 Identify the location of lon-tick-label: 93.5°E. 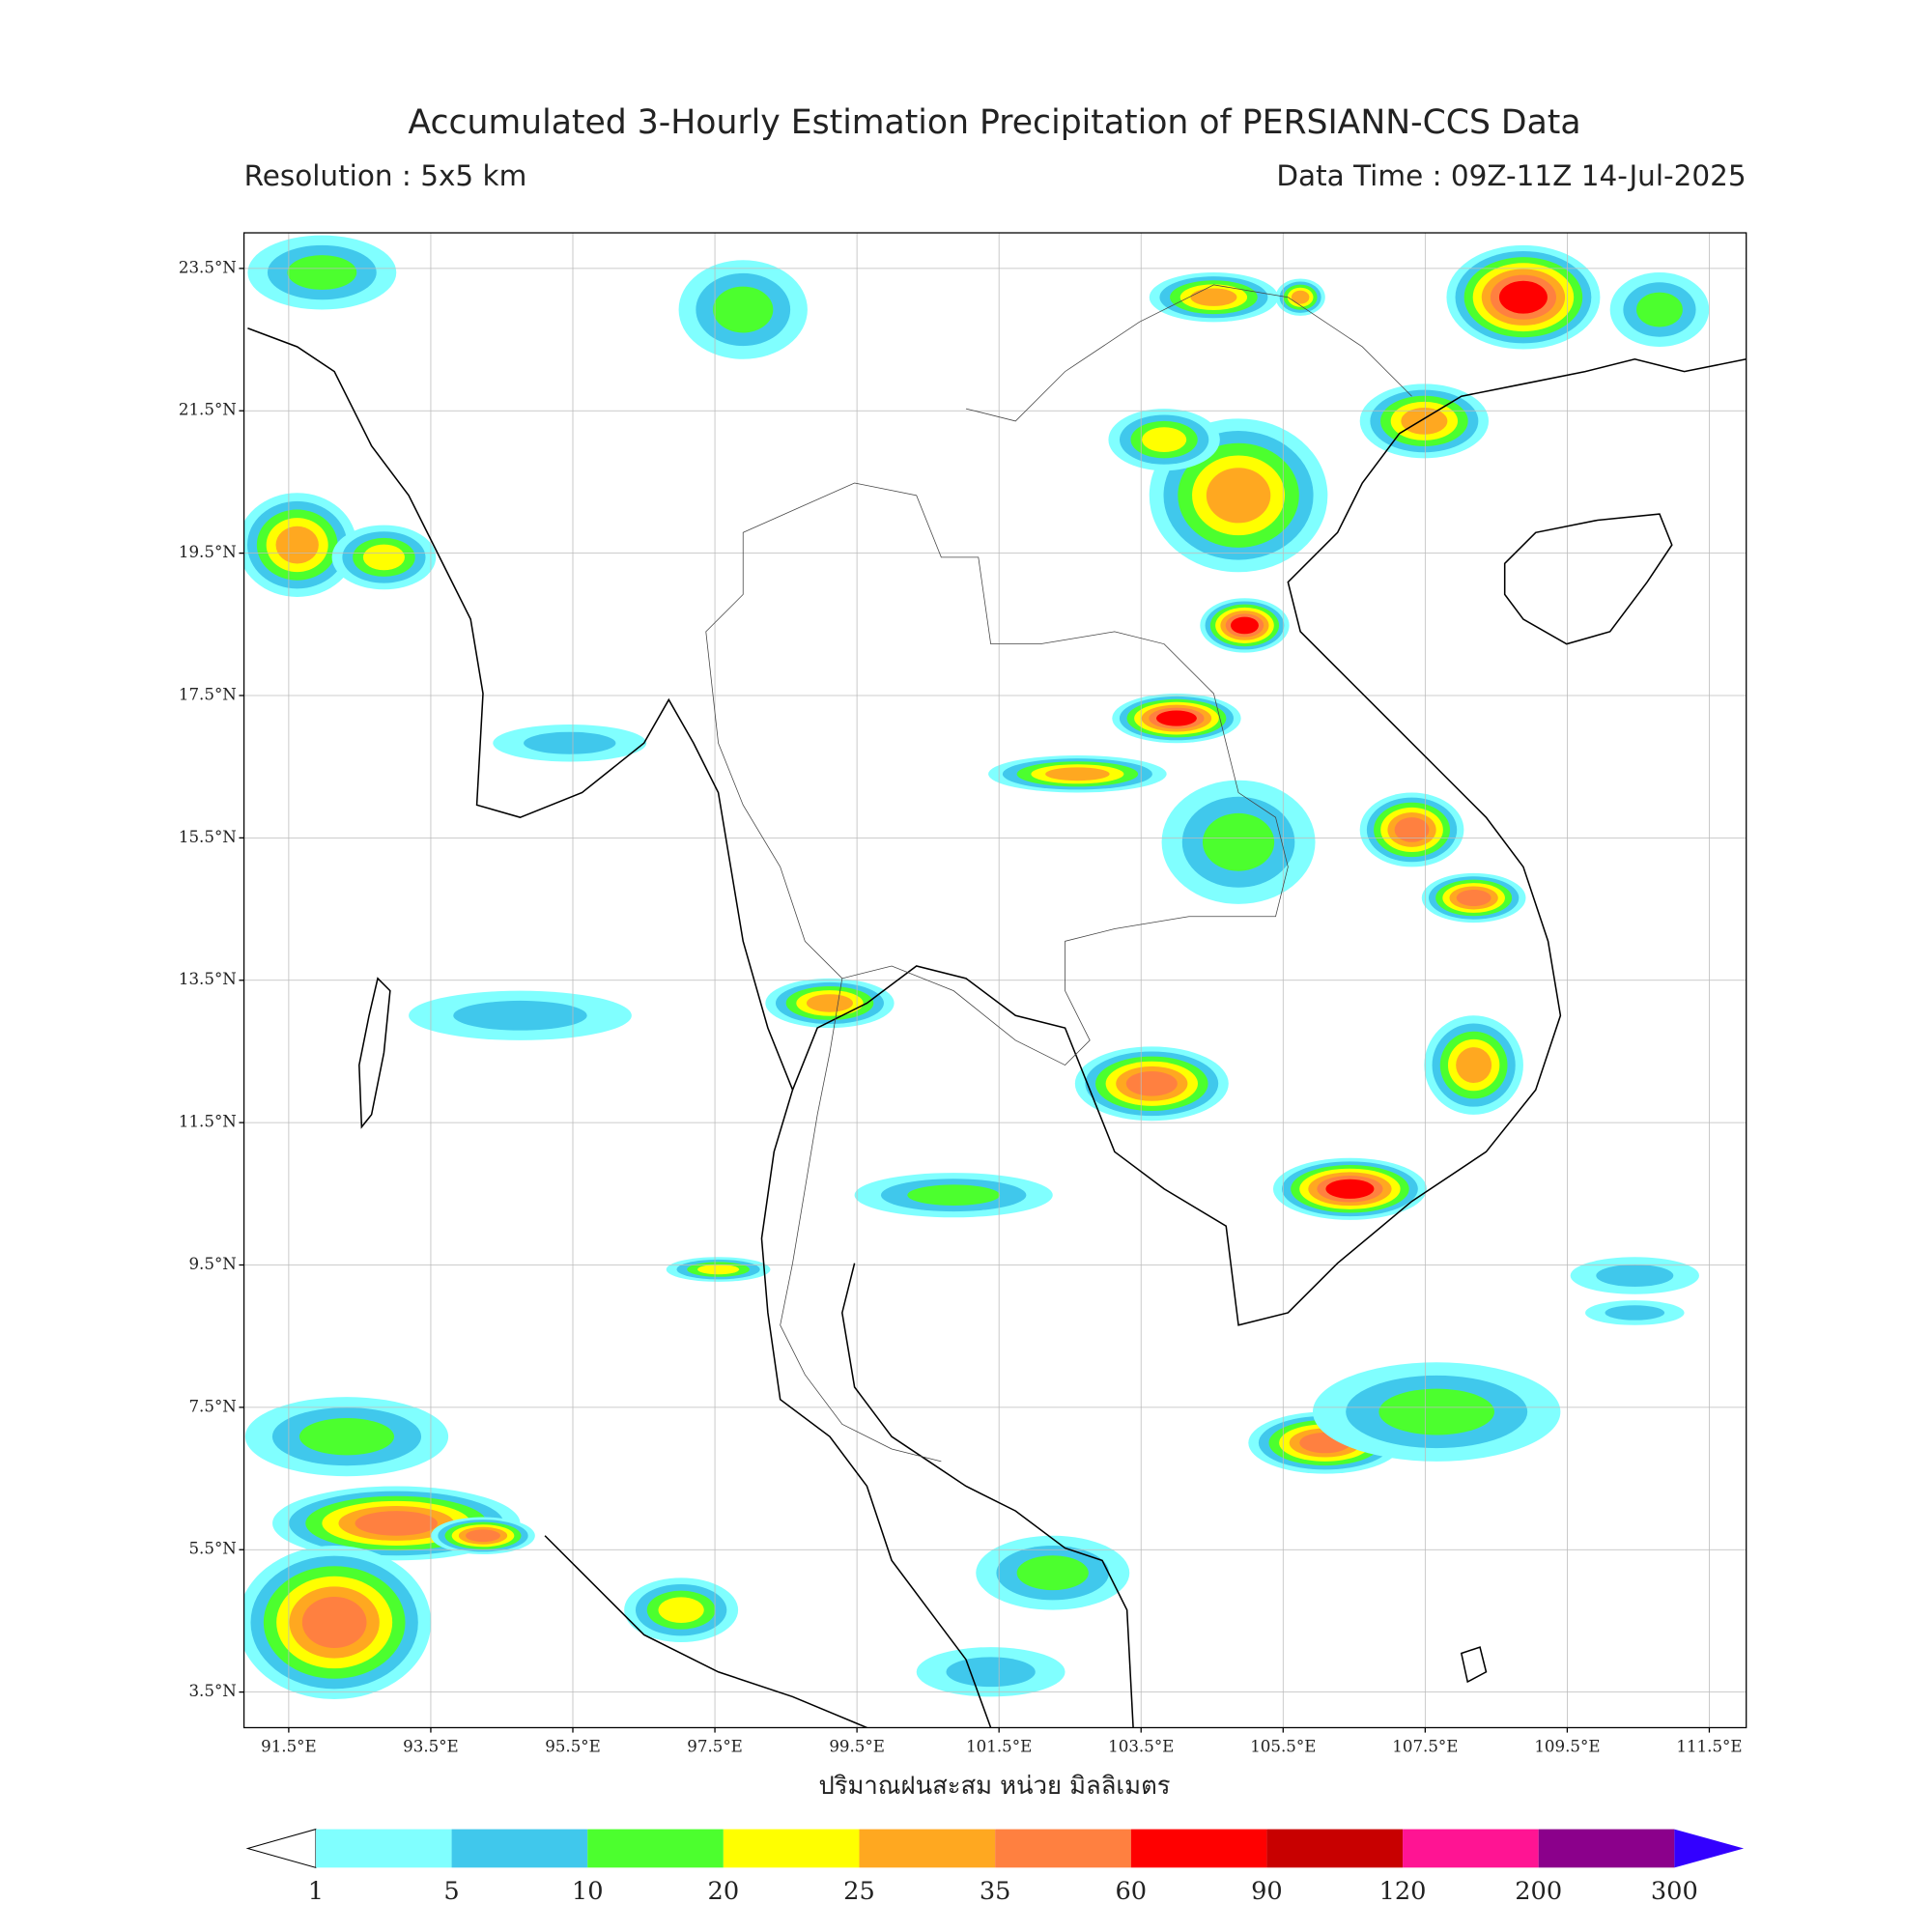
(431, 1746).